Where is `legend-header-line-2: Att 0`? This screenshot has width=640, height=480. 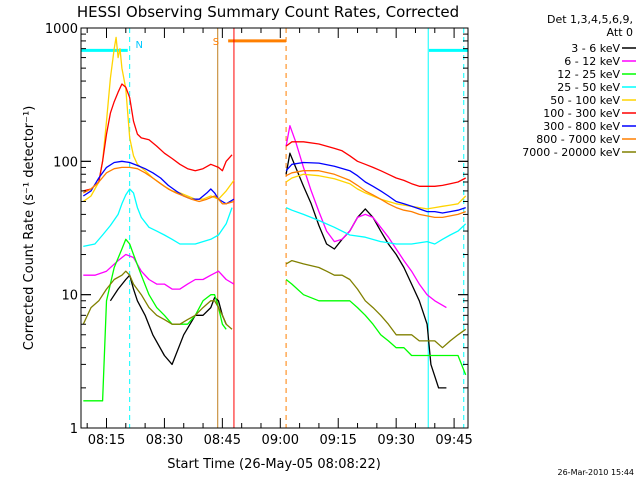 legend-header-line-2: Att 0 is located at coordinates (620, 32).